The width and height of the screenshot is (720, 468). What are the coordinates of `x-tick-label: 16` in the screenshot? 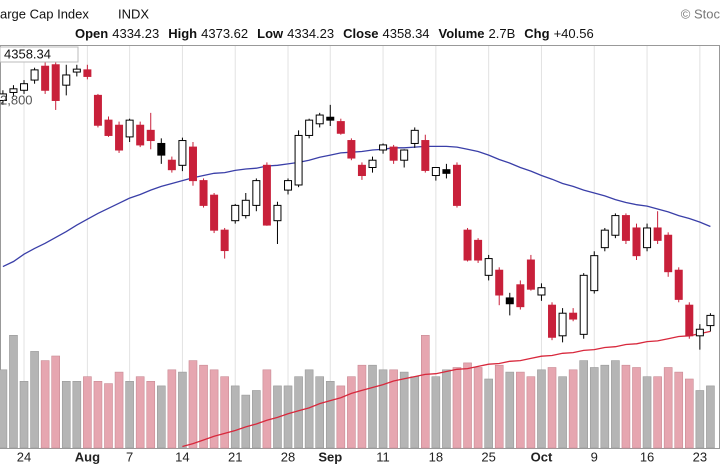 It's located at (647, 456).